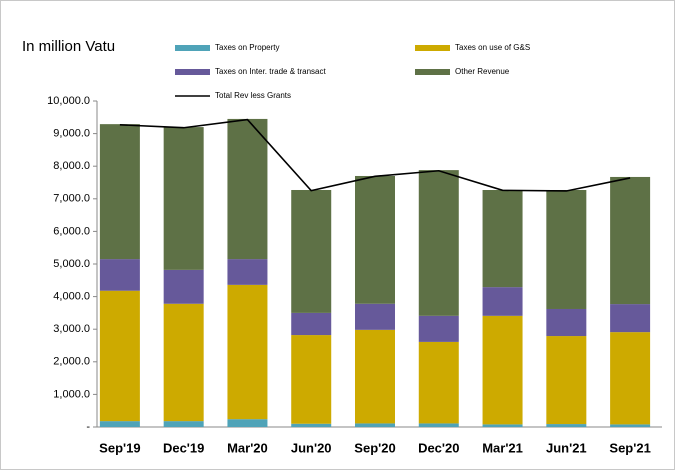 The height and width of the screenshot is (470, 675). Describe the element at coordinates (71, 166) in the screenshot. I see `y-tick-label: 8,000.0` at that location.